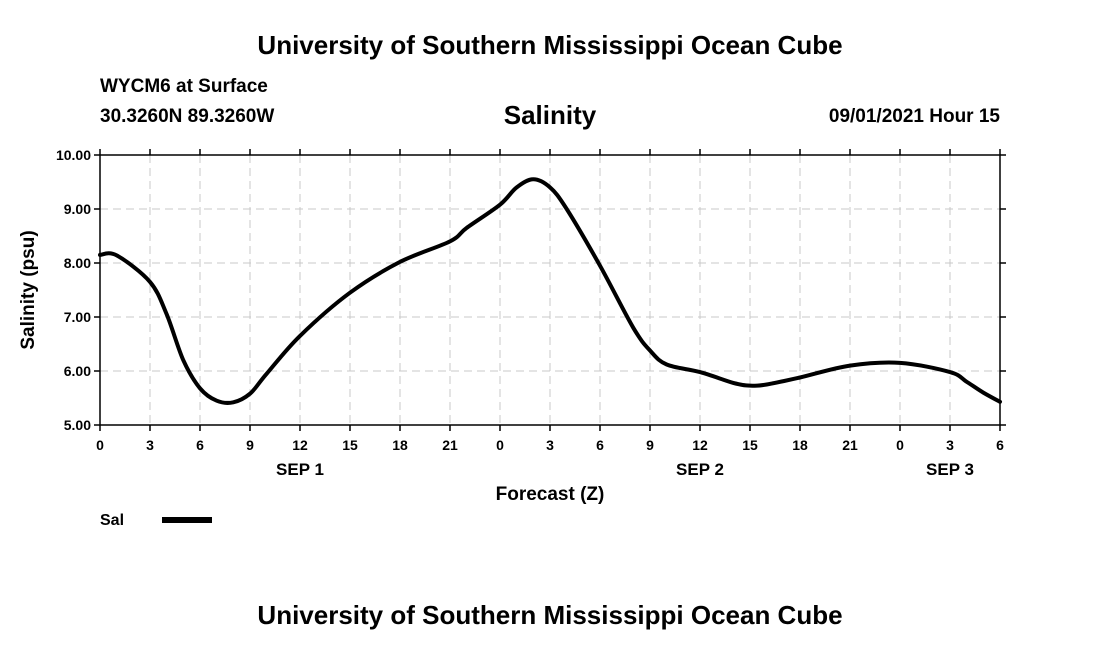  I want to click on station-name: WYCM6 at Surface, so click(184, 86).